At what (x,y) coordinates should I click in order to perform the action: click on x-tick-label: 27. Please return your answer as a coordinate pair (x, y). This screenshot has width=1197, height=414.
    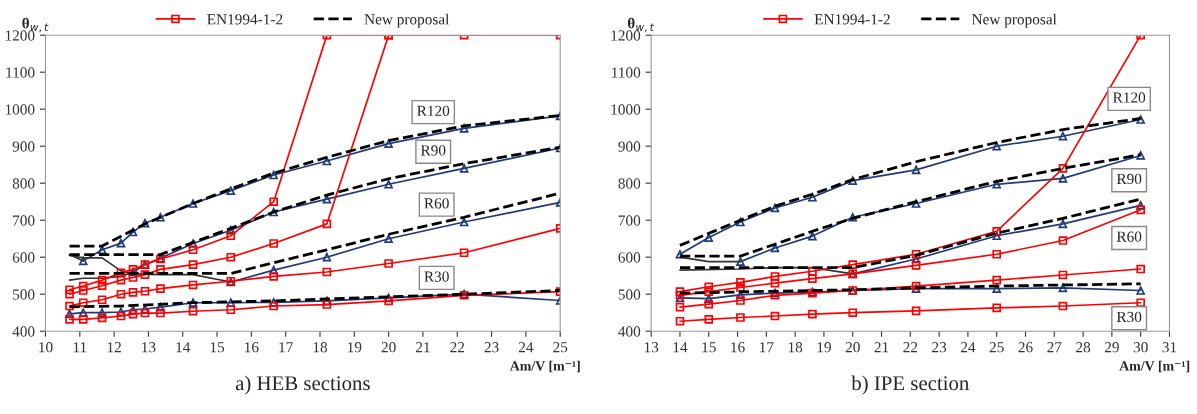
    Looking at the image, I should click on (1054, 347).